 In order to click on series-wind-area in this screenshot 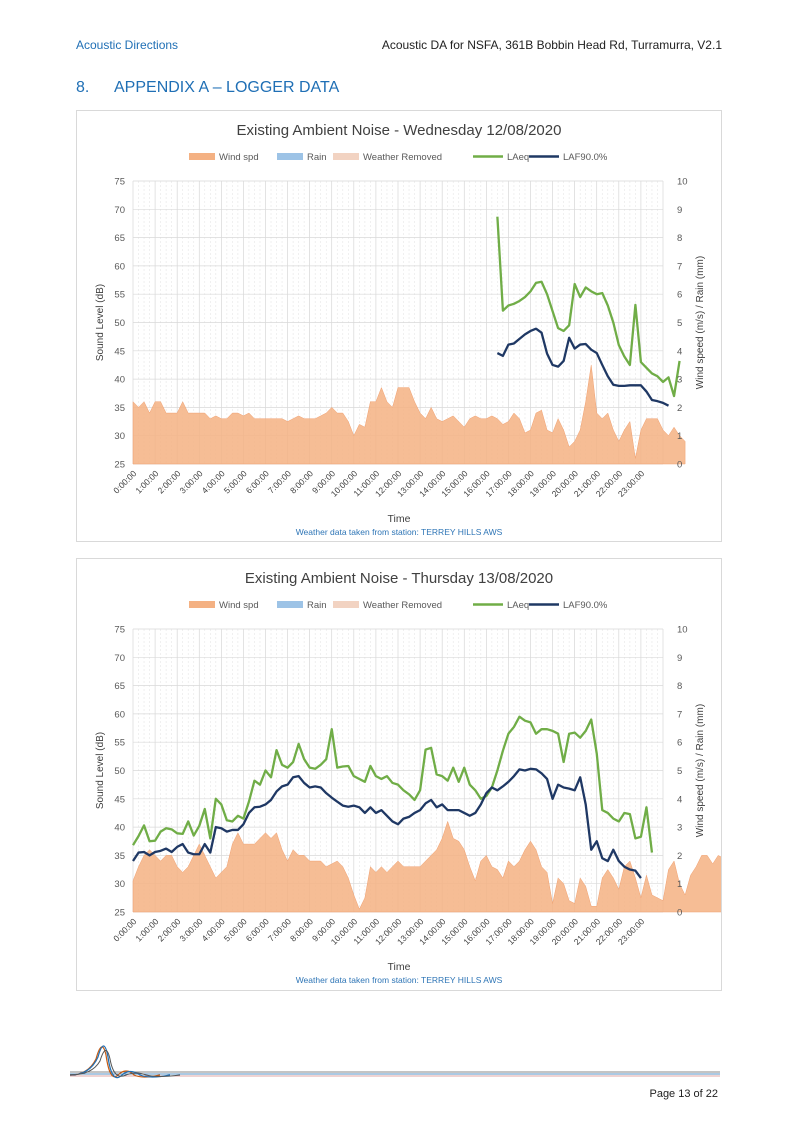, I will do `click(426, 866)`.